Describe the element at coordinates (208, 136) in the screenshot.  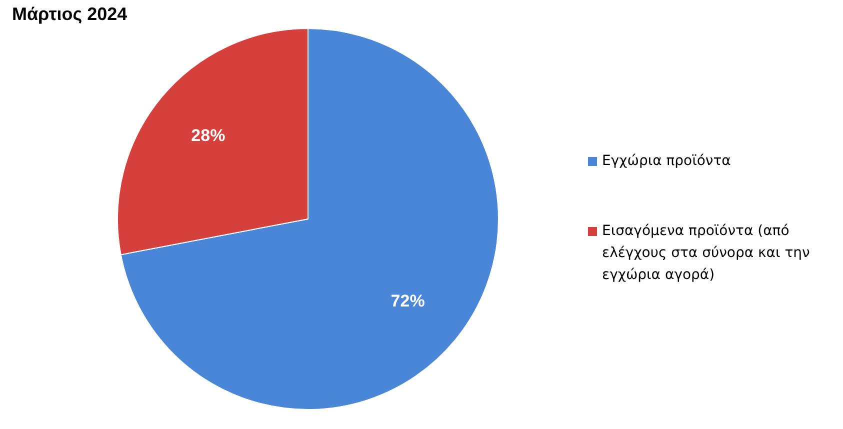
I see `data-label: 28%` at that location.